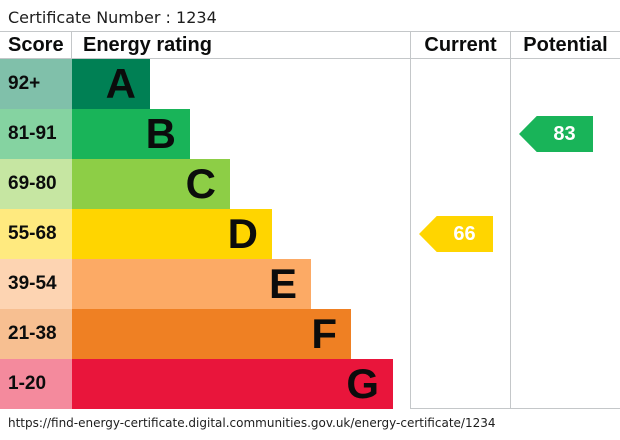 This screenshot has height=440, width=620. What do you see at coordinates (131, 134) in the screenshot?
I see `band-bar-b: B` at bounding box center [131, 134].